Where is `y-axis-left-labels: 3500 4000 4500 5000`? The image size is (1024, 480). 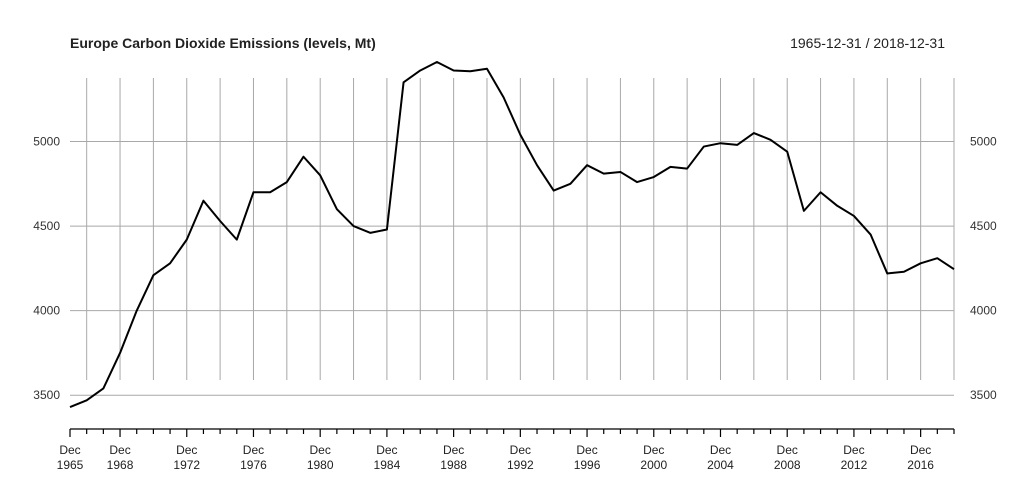 y-axis-left-labels: 3500 4000 4500 5000 is located at coordinates (46, 269).